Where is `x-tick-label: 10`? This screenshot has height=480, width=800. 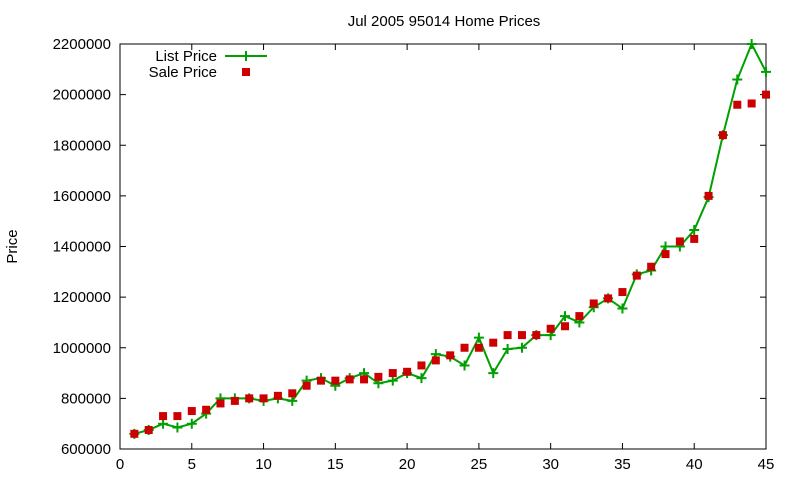 x-tick-label: 10 is located at coordinates (263, 464).